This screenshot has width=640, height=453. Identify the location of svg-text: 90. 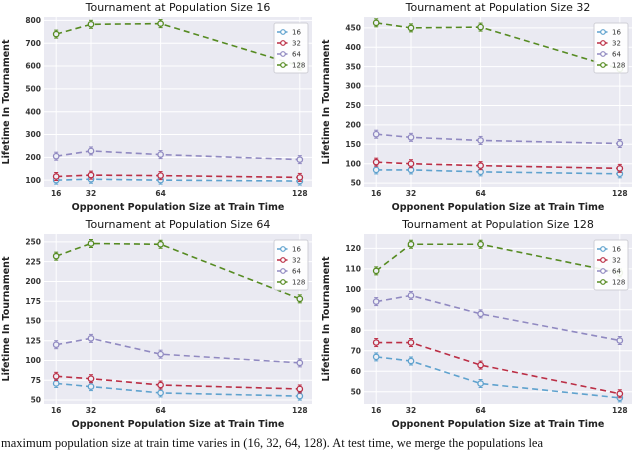
(356, 309).